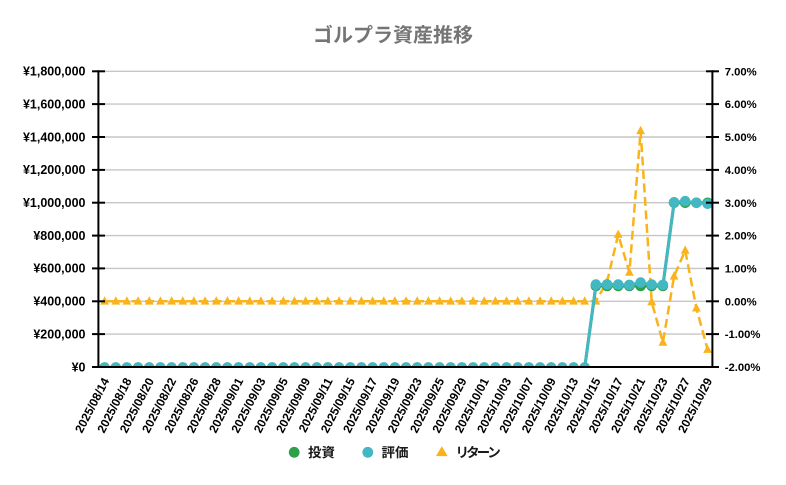 The height and width of the screenshot is (485, 786). I want to click on svg-text: 4.00%, so click(741, 171).